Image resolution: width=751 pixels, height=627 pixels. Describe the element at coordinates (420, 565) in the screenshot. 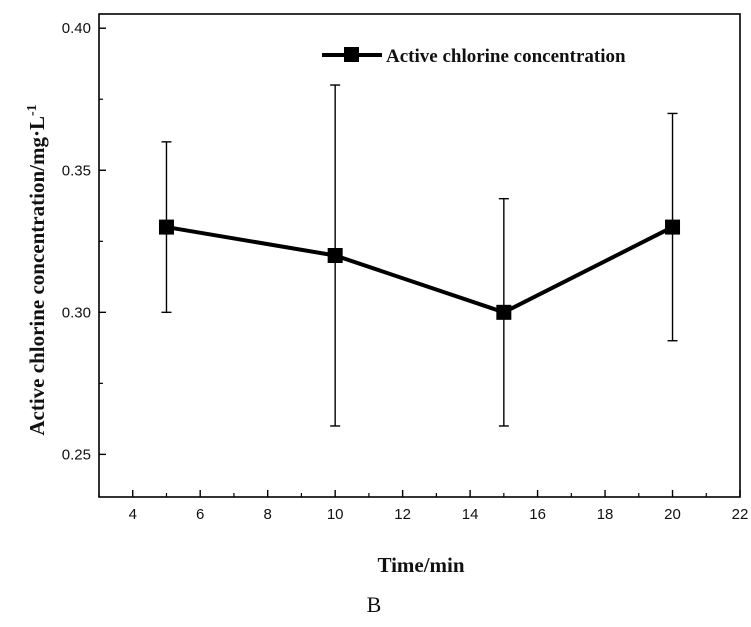

I see `x-axis-title: Time/min` at that location.